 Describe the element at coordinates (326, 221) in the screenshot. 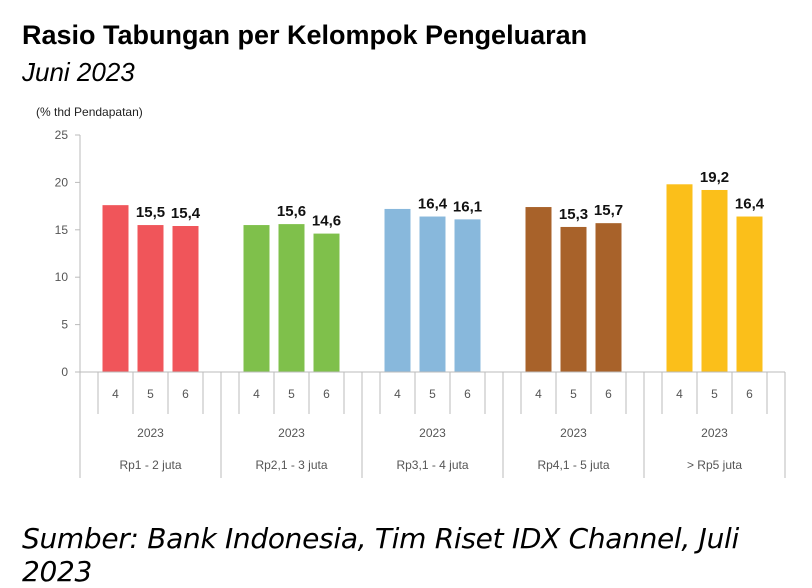

I see `data-label: 14,6` at that location.